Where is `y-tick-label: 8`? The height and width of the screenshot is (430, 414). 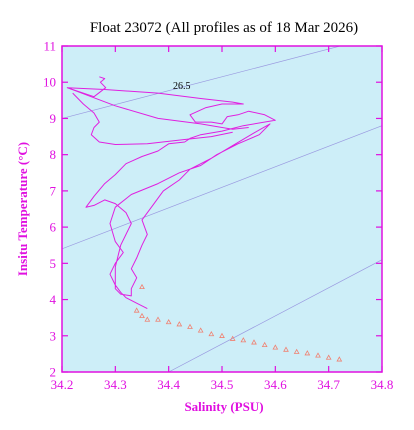
y-tick-label: 8 is located at coordinates (53, 154).